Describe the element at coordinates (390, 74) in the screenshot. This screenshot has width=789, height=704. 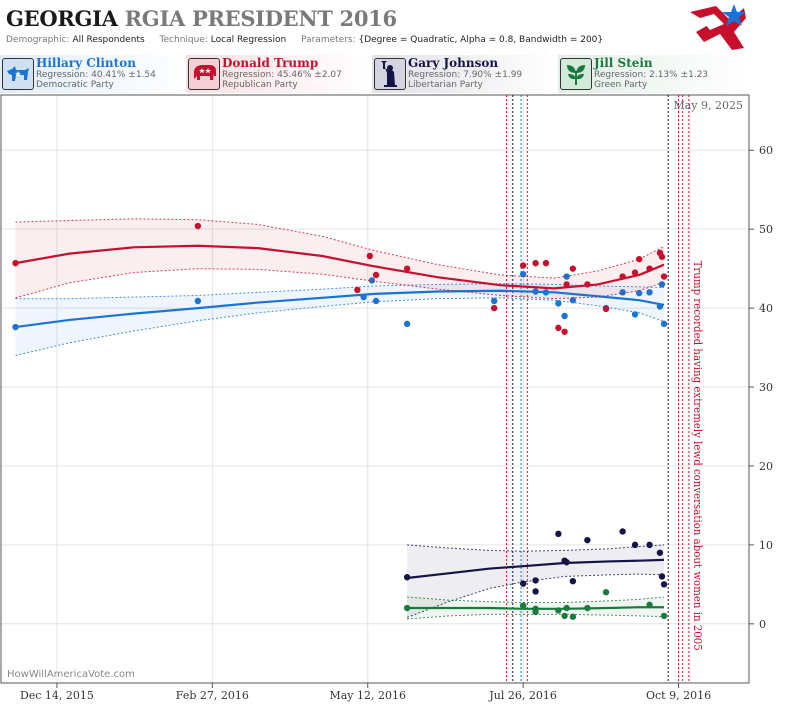
I see `statue-of-liberty-icon` at that location.